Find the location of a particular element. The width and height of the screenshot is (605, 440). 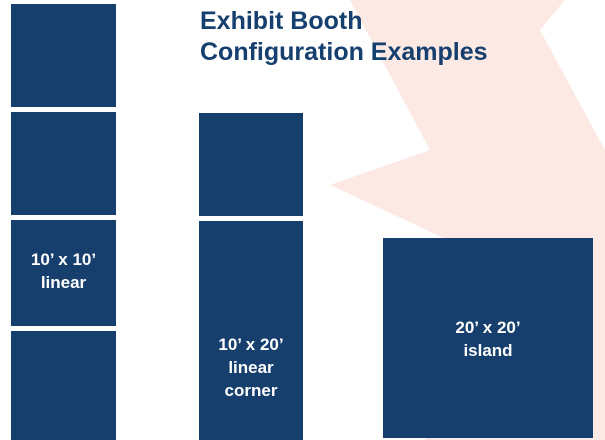

booth-linear-size: 10’ x 10’ is located at coordinates (63, 259).